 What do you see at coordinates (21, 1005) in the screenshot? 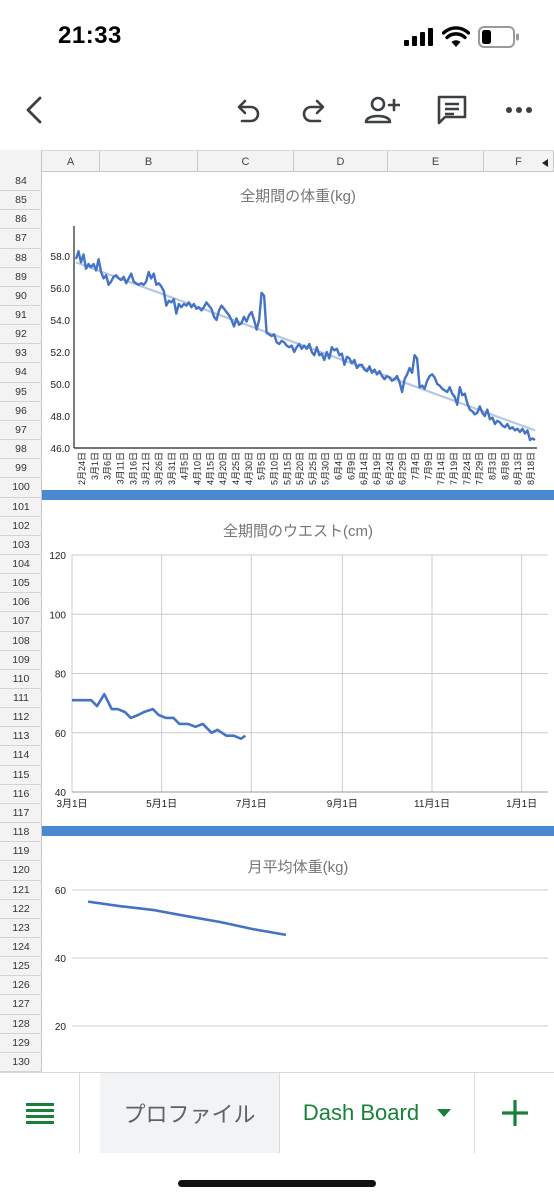
I see `row-header-127: 127` at bounding box center [21, 1005].